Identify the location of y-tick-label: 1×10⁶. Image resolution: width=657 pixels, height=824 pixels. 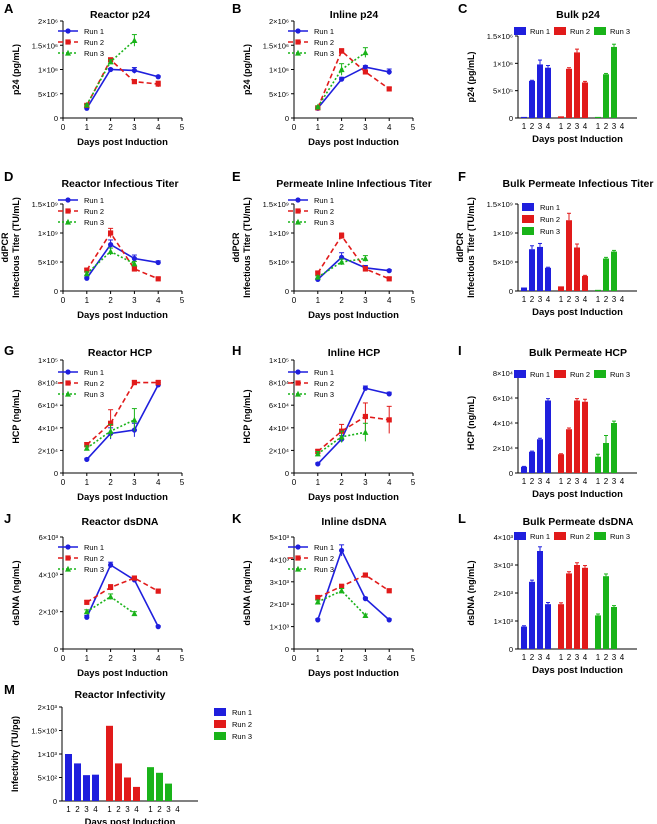
(279, 70).